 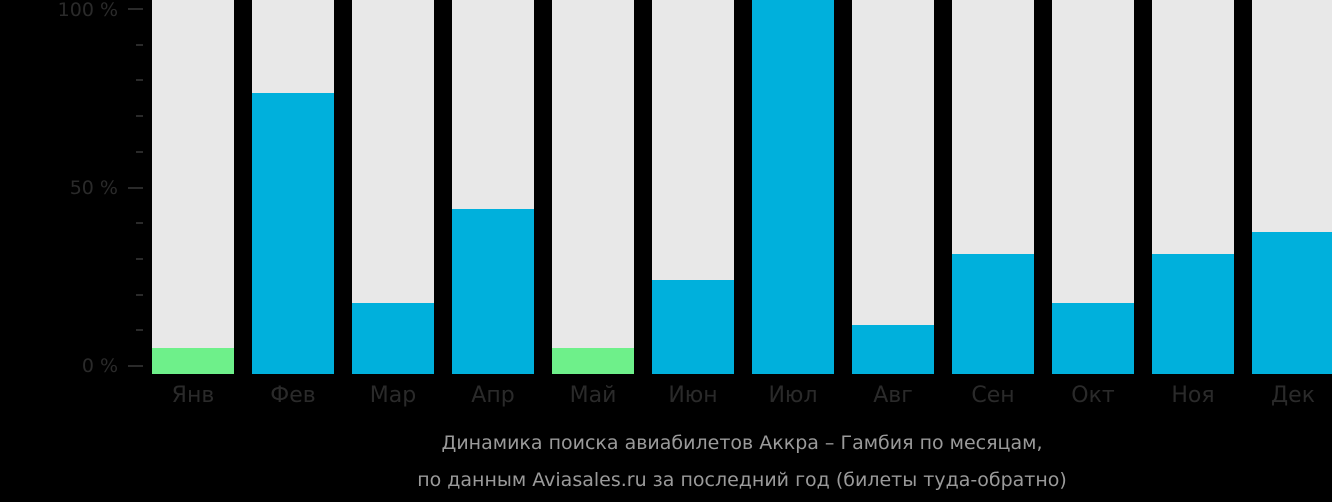 I want to click on x-axis-label: Авг, so click(x=893, y=395).